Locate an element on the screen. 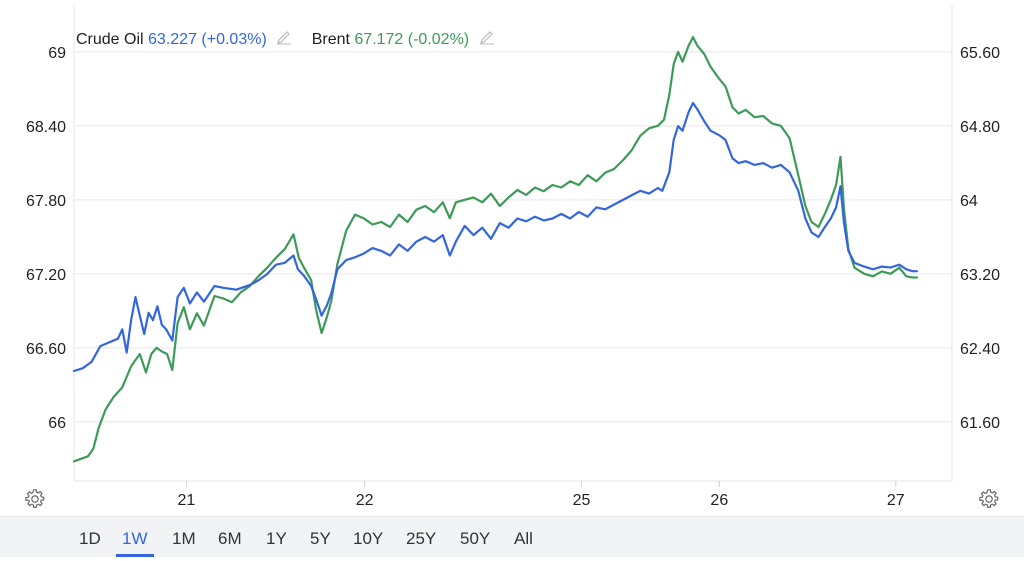  y-left-tick-label: 66 is located at coordinates (57, 423).